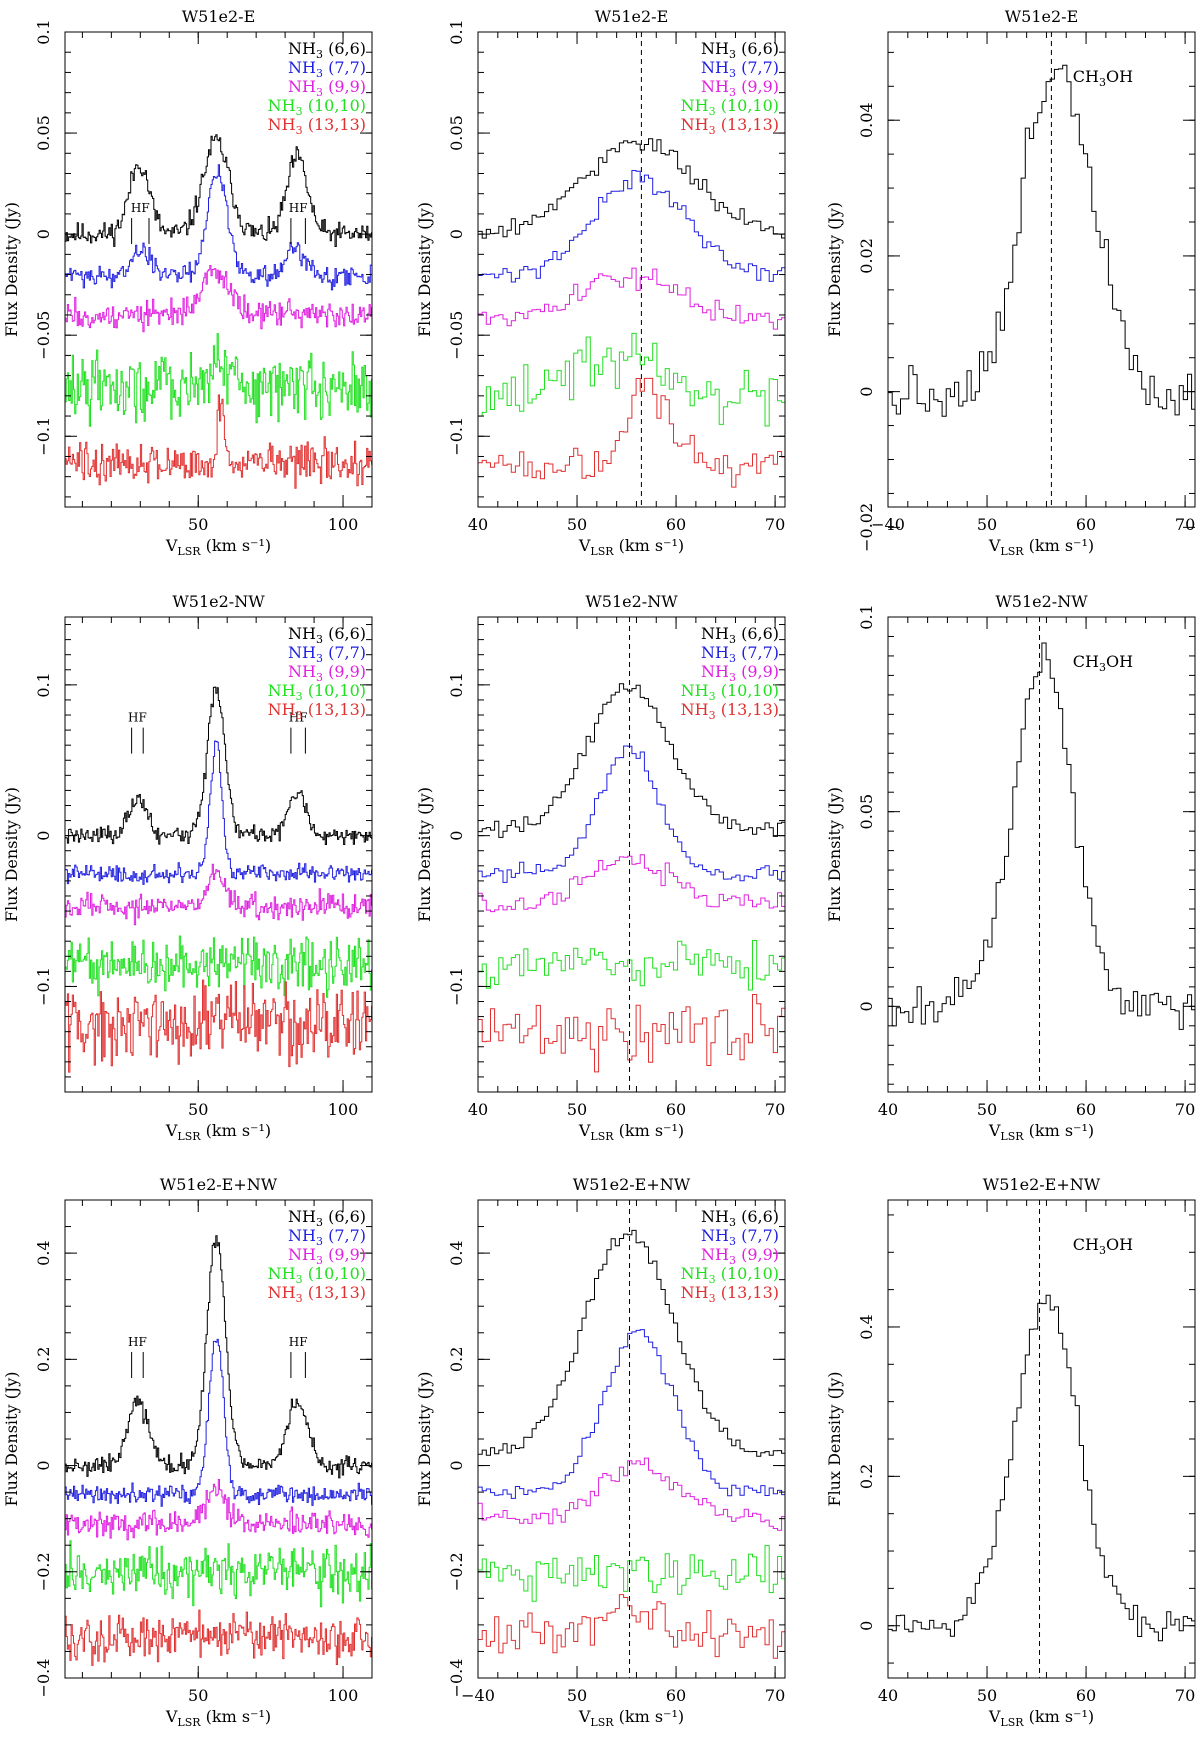 Image resolution: width=1200 pixels, height=1746 pixels. Describe the element at coordinates (478, 1109) in the screenshot. I see `x-tick-label: 40` at that location.